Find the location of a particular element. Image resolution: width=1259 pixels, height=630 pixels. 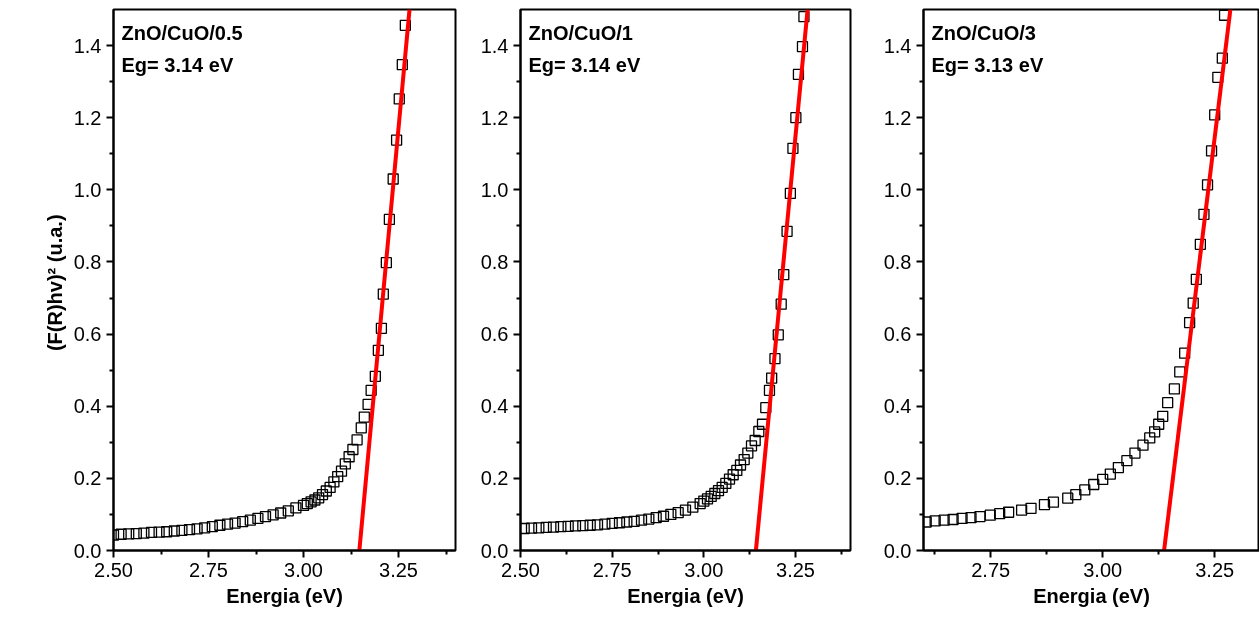

y-axis-title: (F(R)hv)² (u.a.) is located at coordinates (54, 283).